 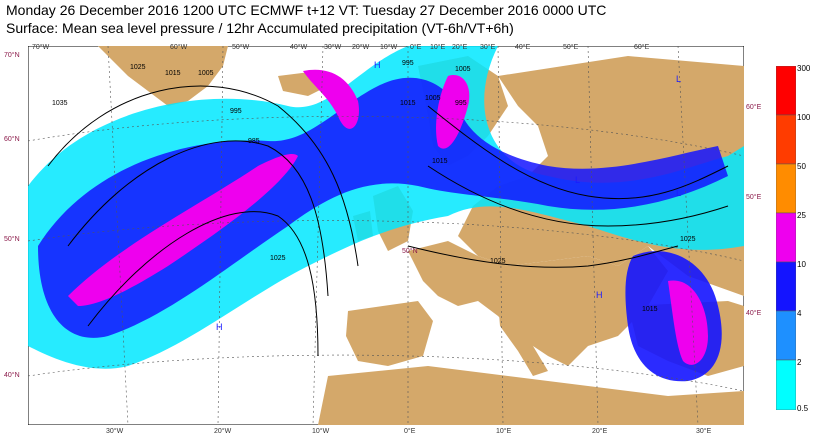 I want to click on lon-label-bottom: 30°W, so click(x=115, y=431).